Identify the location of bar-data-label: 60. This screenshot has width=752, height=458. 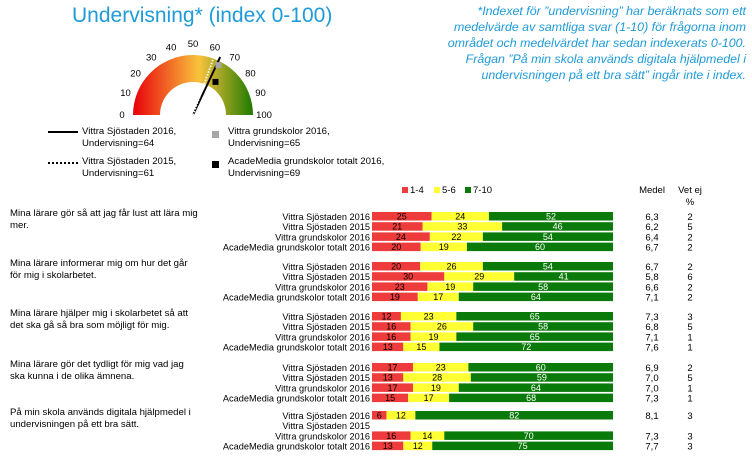
(540, 247).